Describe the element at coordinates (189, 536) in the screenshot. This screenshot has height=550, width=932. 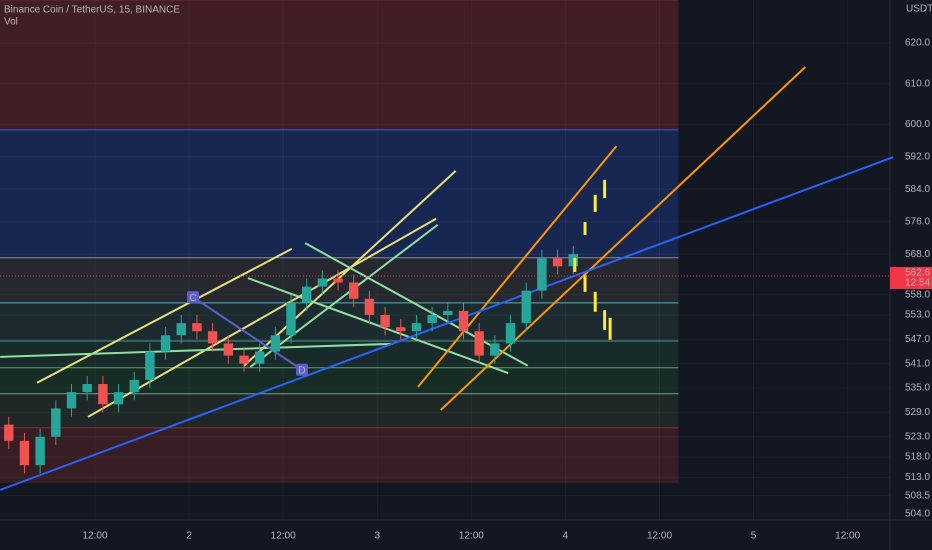
I see `x-tick-label: 2` at that location.